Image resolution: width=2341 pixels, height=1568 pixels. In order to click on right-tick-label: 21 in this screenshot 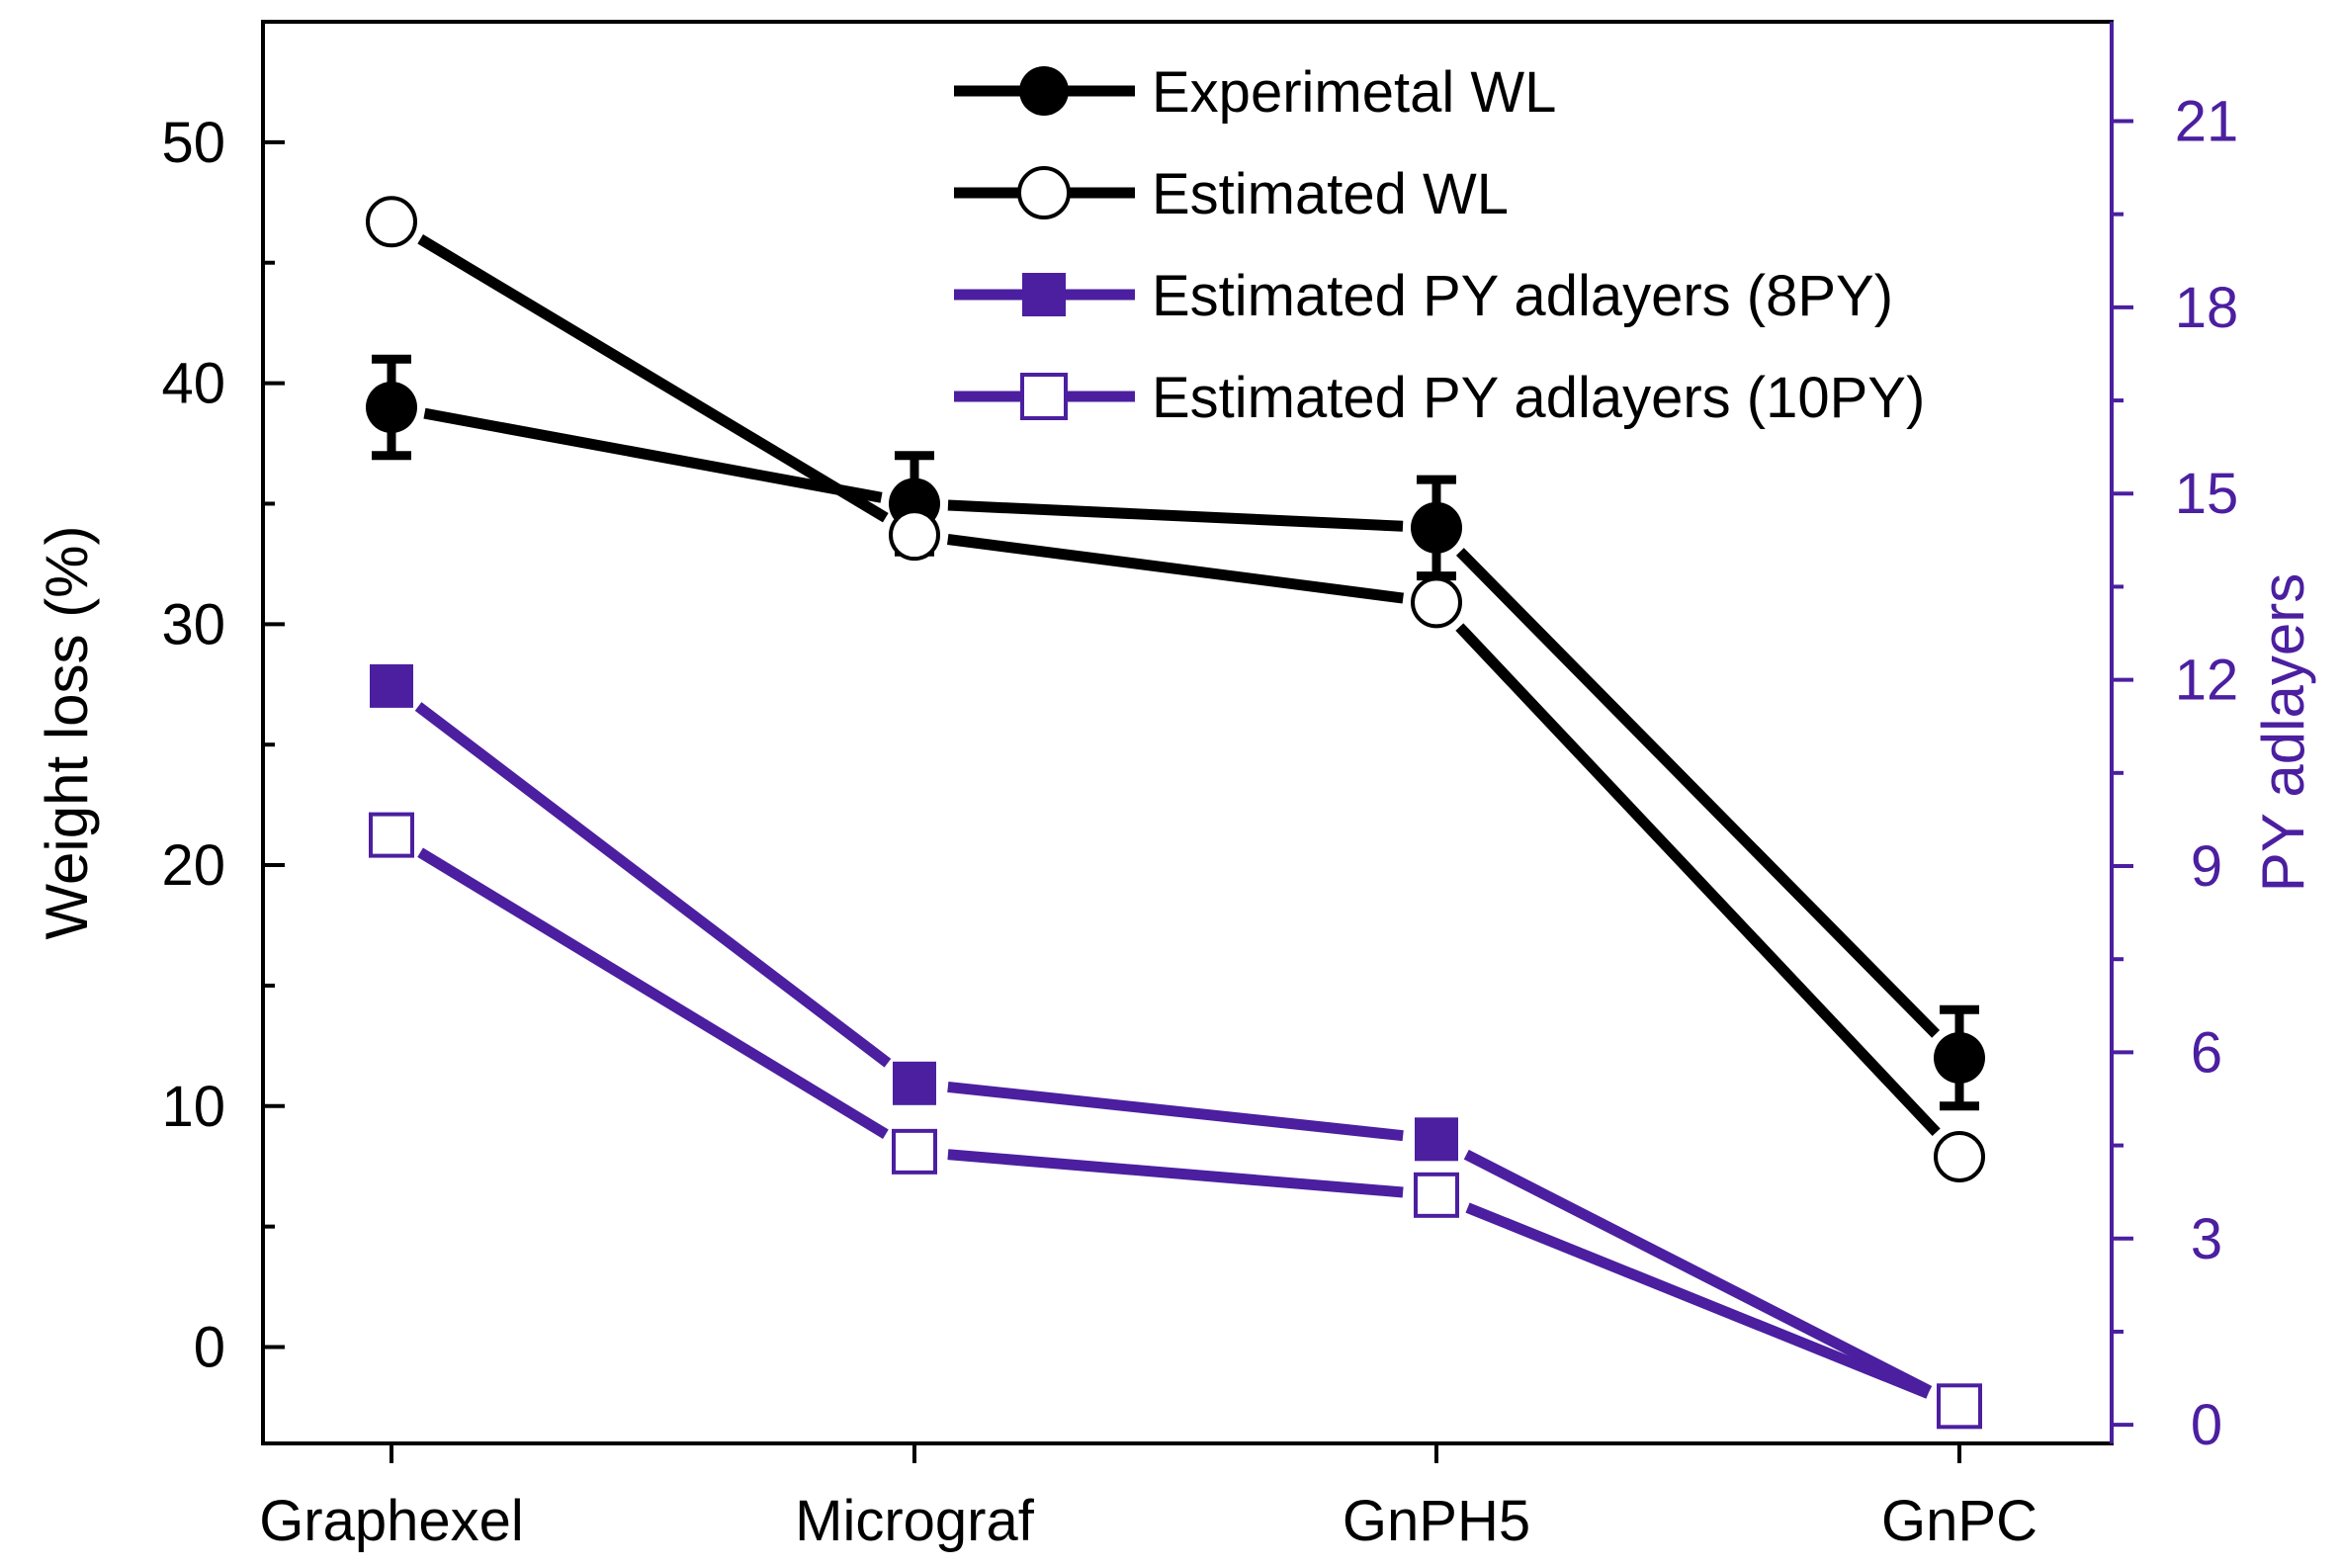, I will do `click(2207, 121)`.